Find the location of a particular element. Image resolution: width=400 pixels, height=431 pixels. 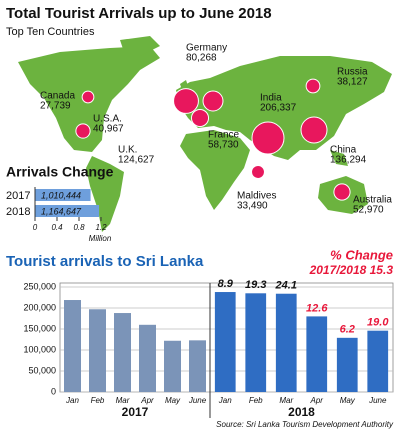

year-label: 2017 is located at coordinates (135, 412).